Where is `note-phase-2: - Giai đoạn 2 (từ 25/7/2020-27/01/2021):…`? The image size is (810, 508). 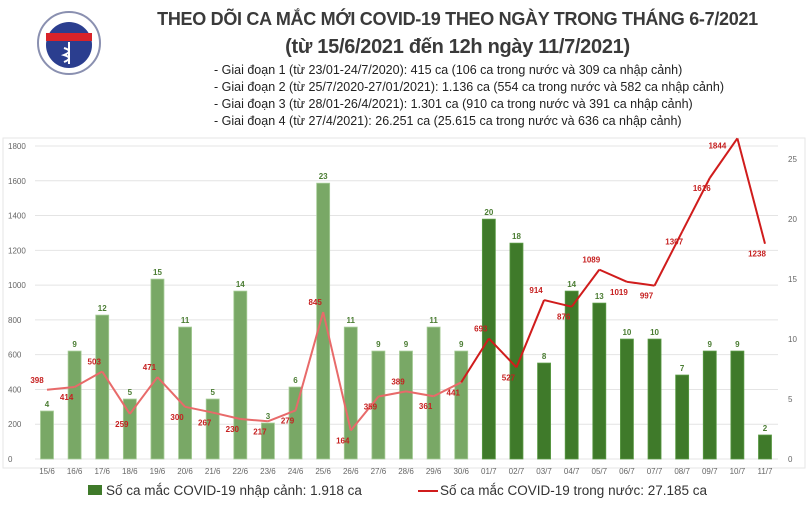 note-phase-2: - Giai đoạn 2 (từ 25/7/2020-27/01/2021):… is located at coordinates (469, 87).